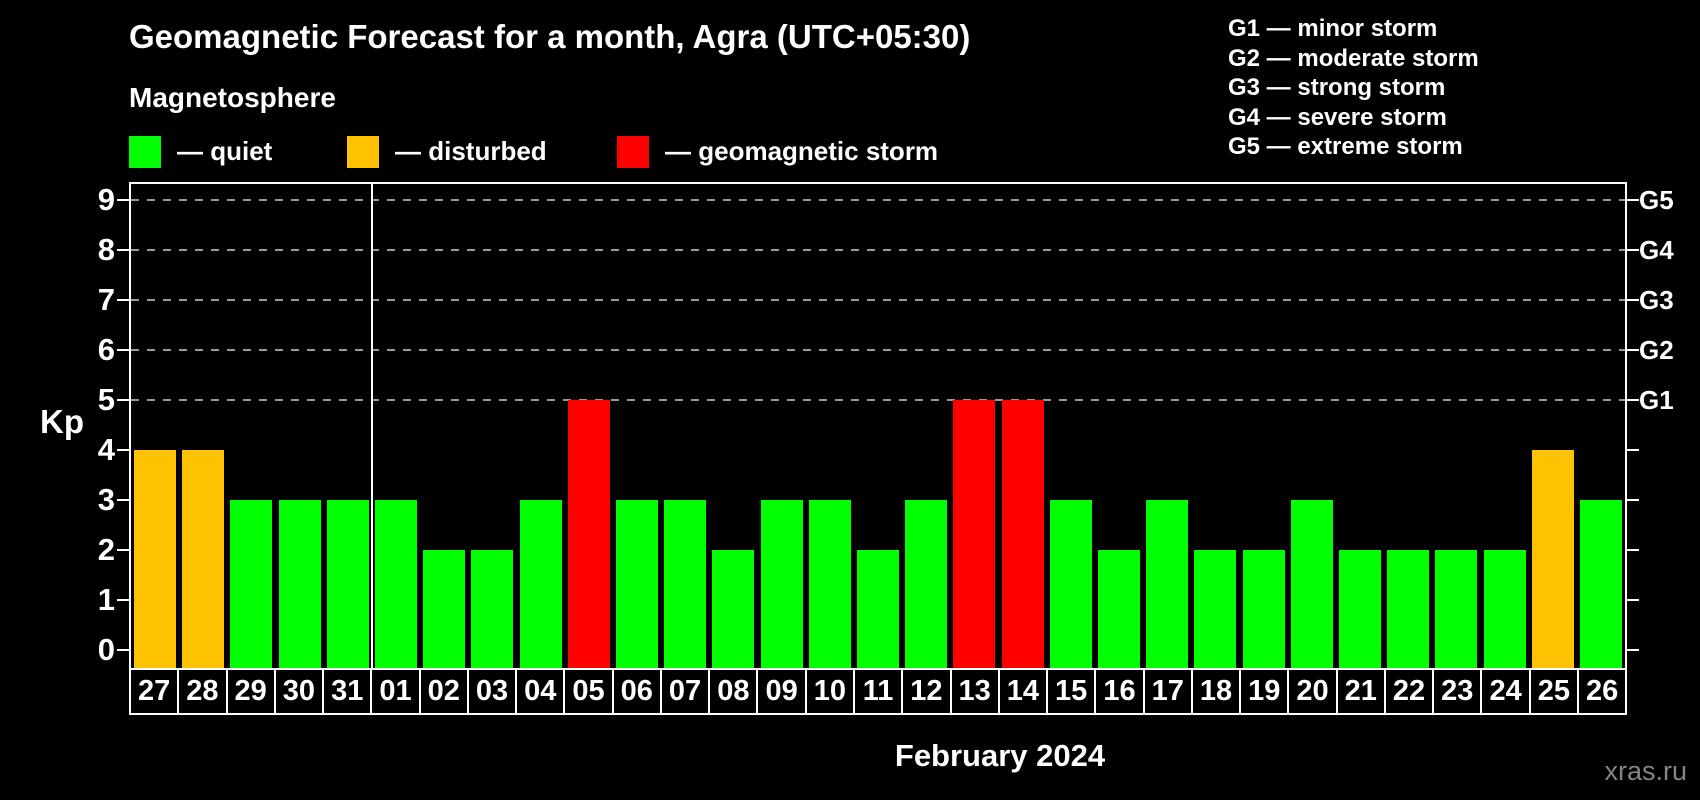 Image resolution: width=1700 pixels, height=800 pixels. I want to click on gridline-kp6, so click(878, 350).